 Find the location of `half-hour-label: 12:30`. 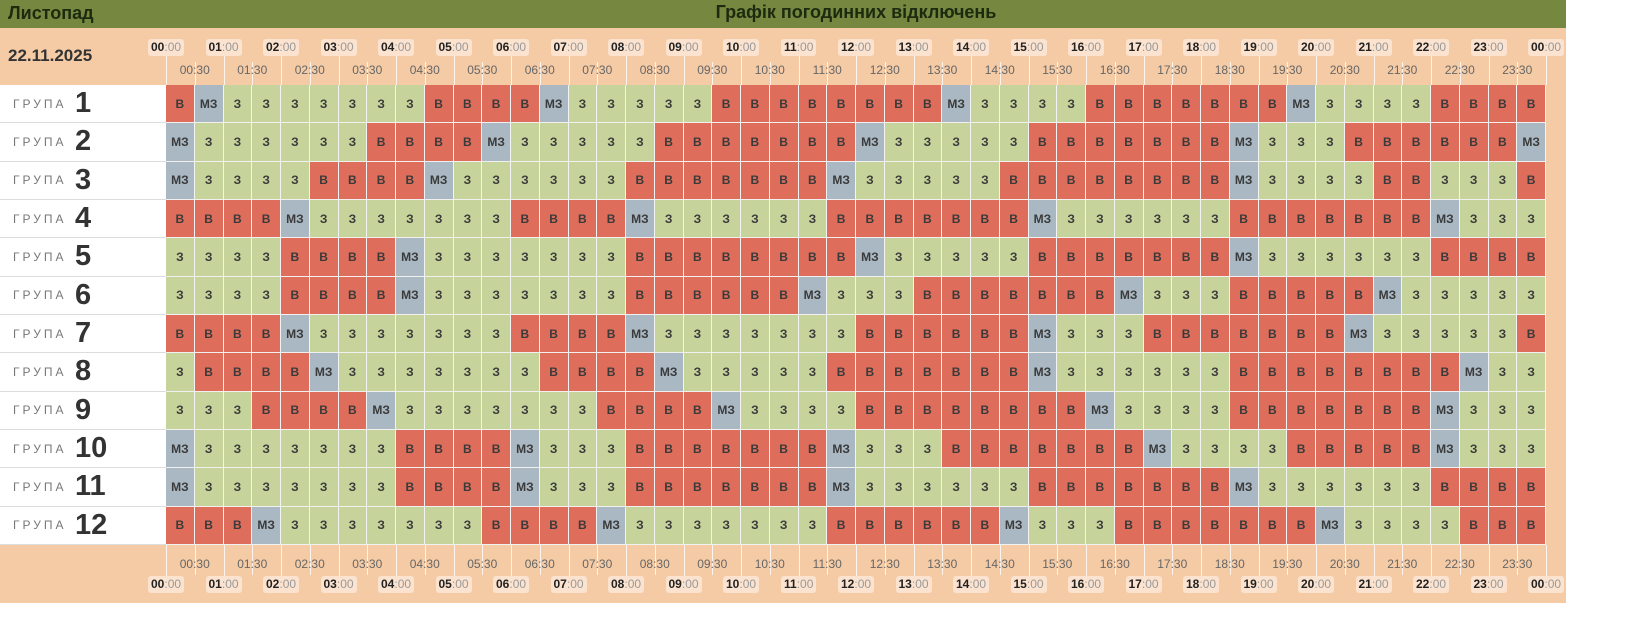

half-hour-label: 12:30 is located at coordinates (884, 70).